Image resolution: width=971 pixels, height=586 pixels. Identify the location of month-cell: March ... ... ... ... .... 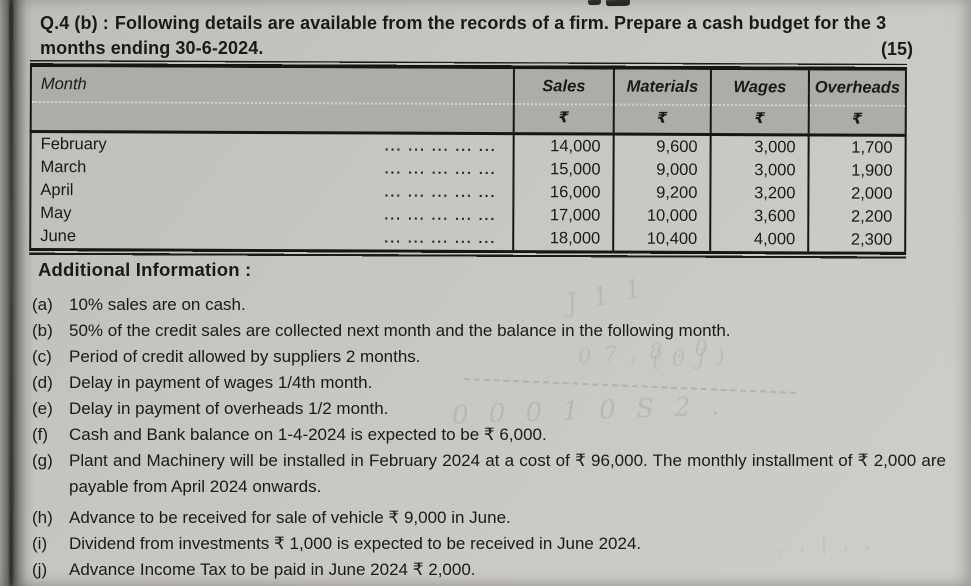
(271, 168).